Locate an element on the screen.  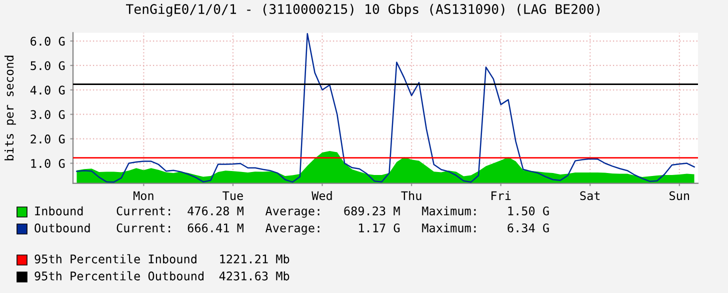
y-tick-label: 3.0 G is located at coordinates (47, 115).